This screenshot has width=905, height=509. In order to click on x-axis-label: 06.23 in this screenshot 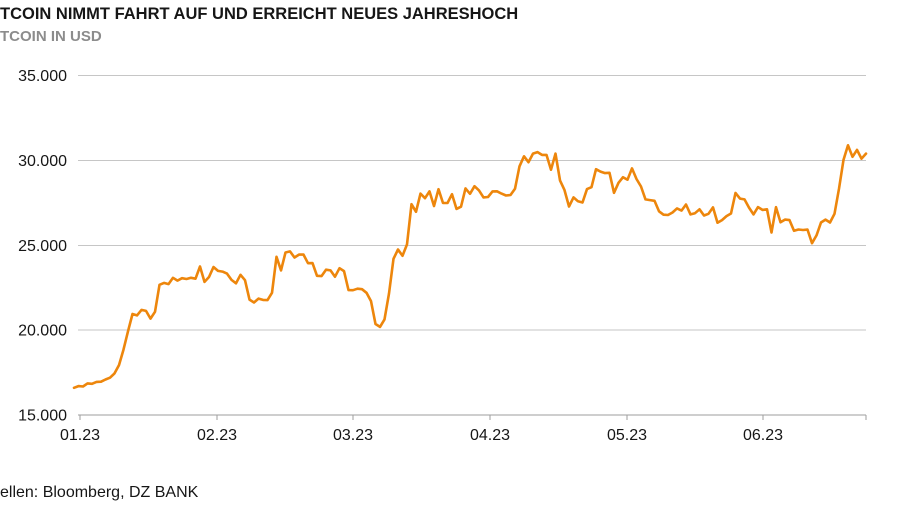, I will do `click(763, 435)`.